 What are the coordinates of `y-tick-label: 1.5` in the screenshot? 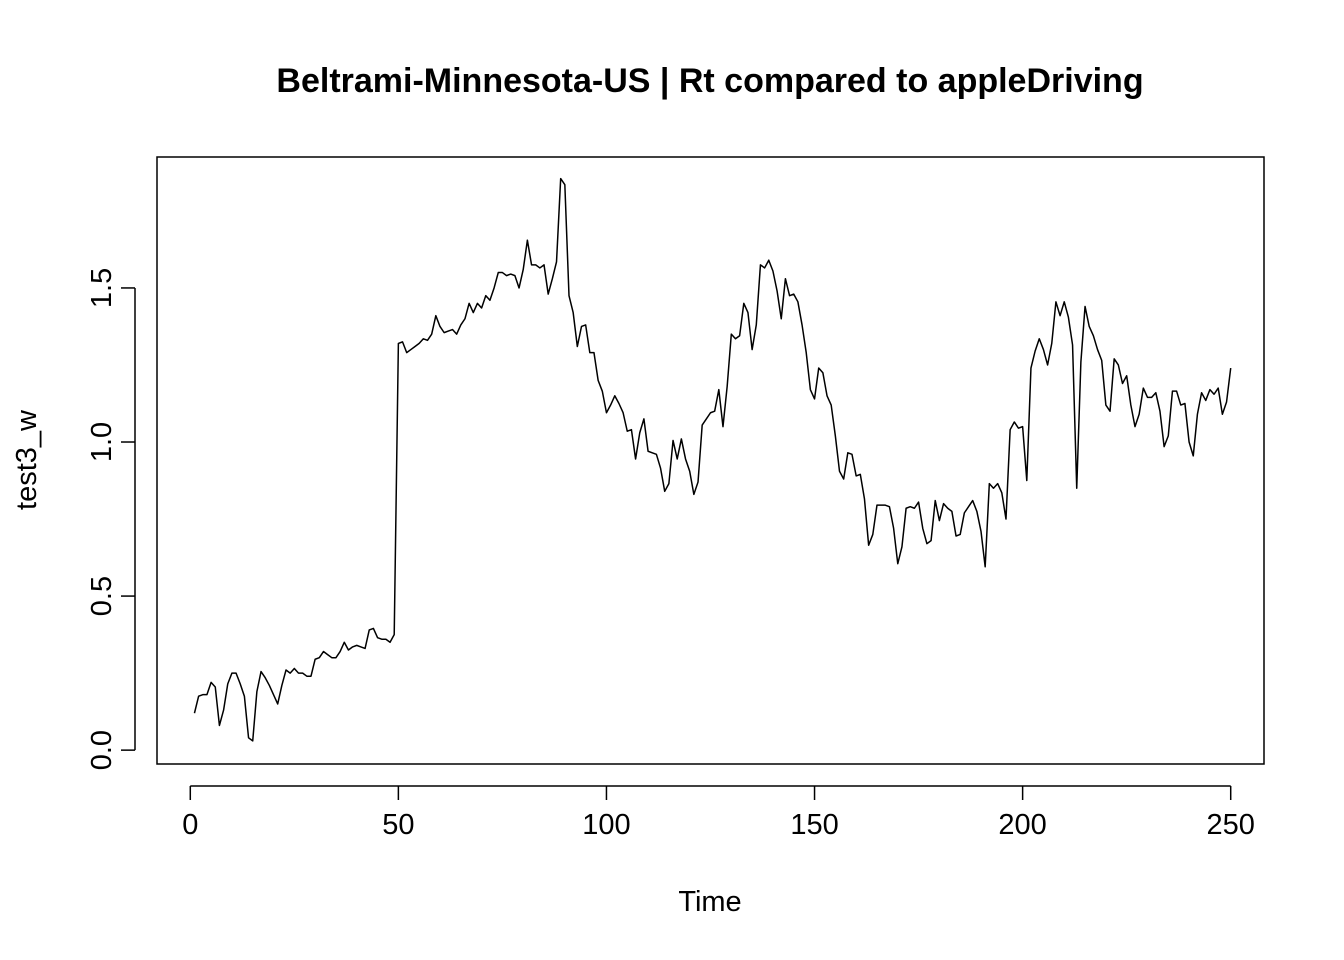 It's located at (102, 288).